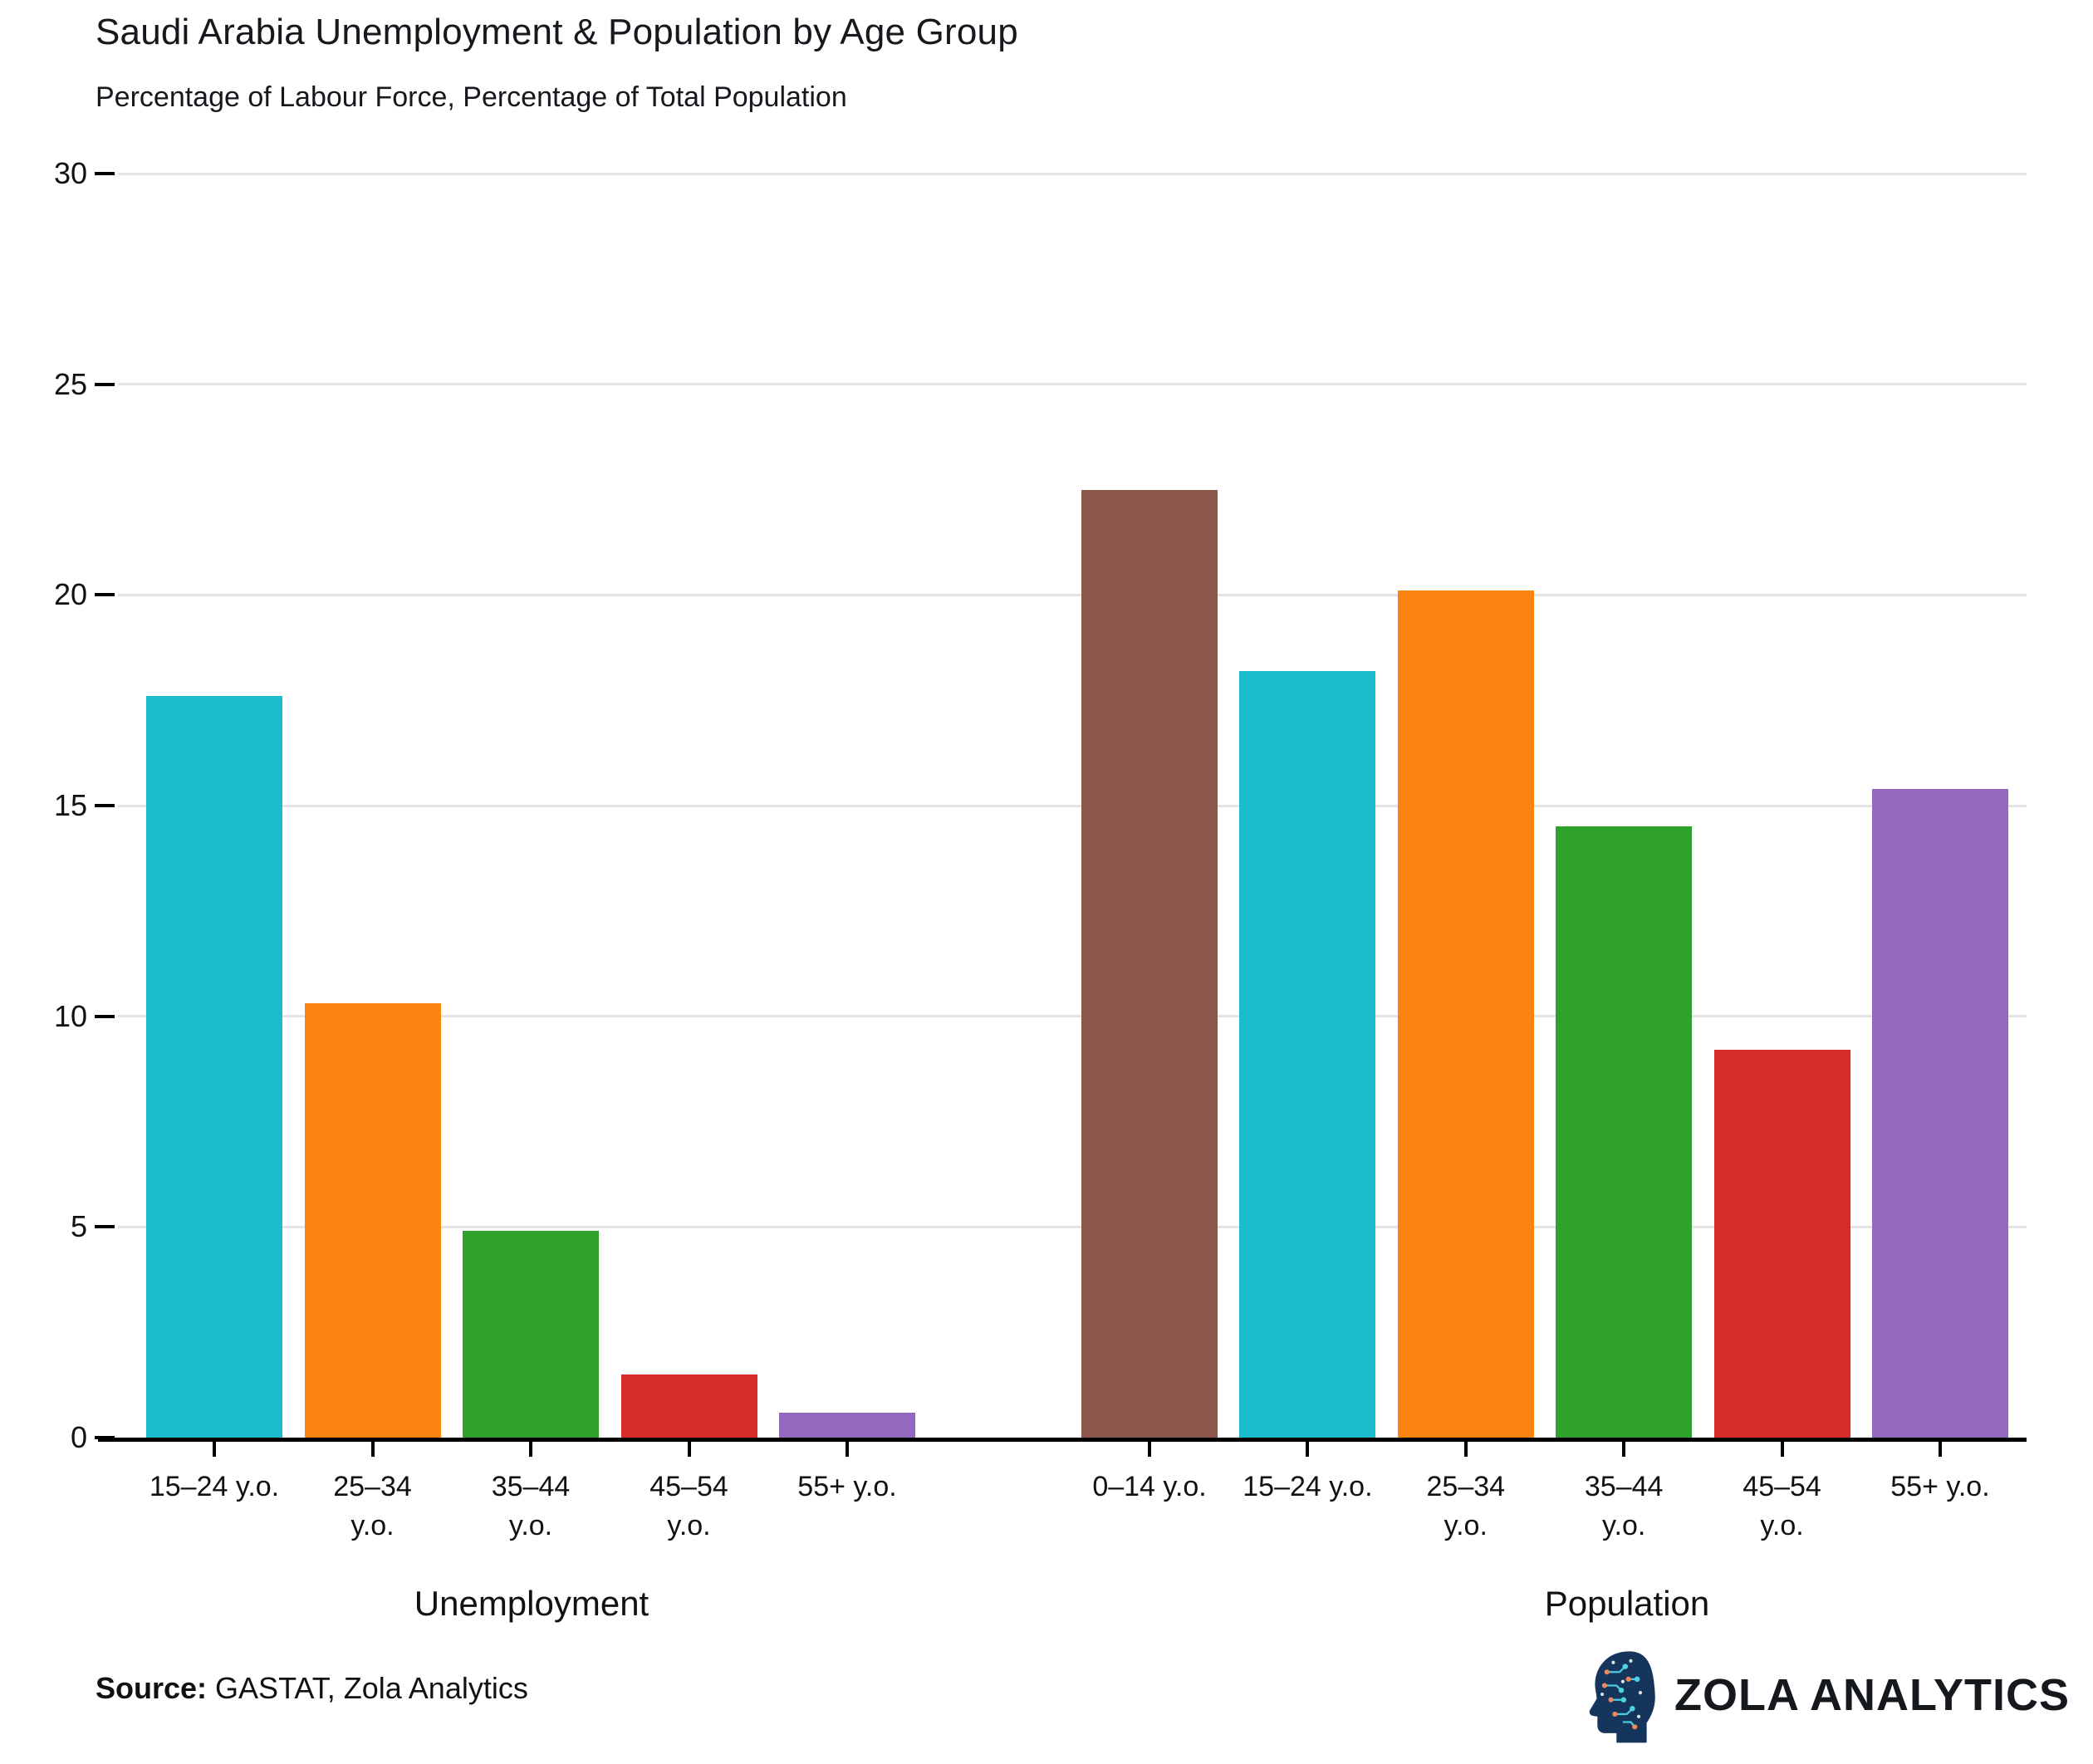 This screenshot has width=2093, height=1764. Describe the element at coordinates (70, 383) in the screenshot. I see `y-tick-label: 25` at that location.